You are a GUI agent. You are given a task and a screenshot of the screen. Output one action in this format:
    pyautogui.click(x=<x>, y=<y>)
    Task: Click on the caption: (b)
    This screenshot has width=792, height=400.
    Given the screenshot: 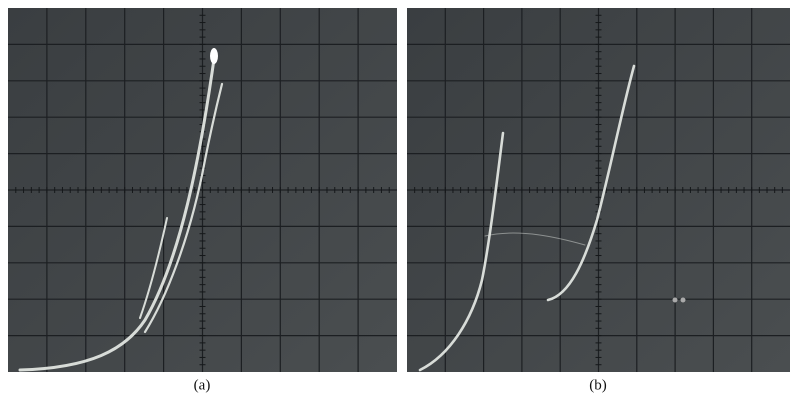 What is the action you would take?
    pyautogui.click(x=598, y=385)
    